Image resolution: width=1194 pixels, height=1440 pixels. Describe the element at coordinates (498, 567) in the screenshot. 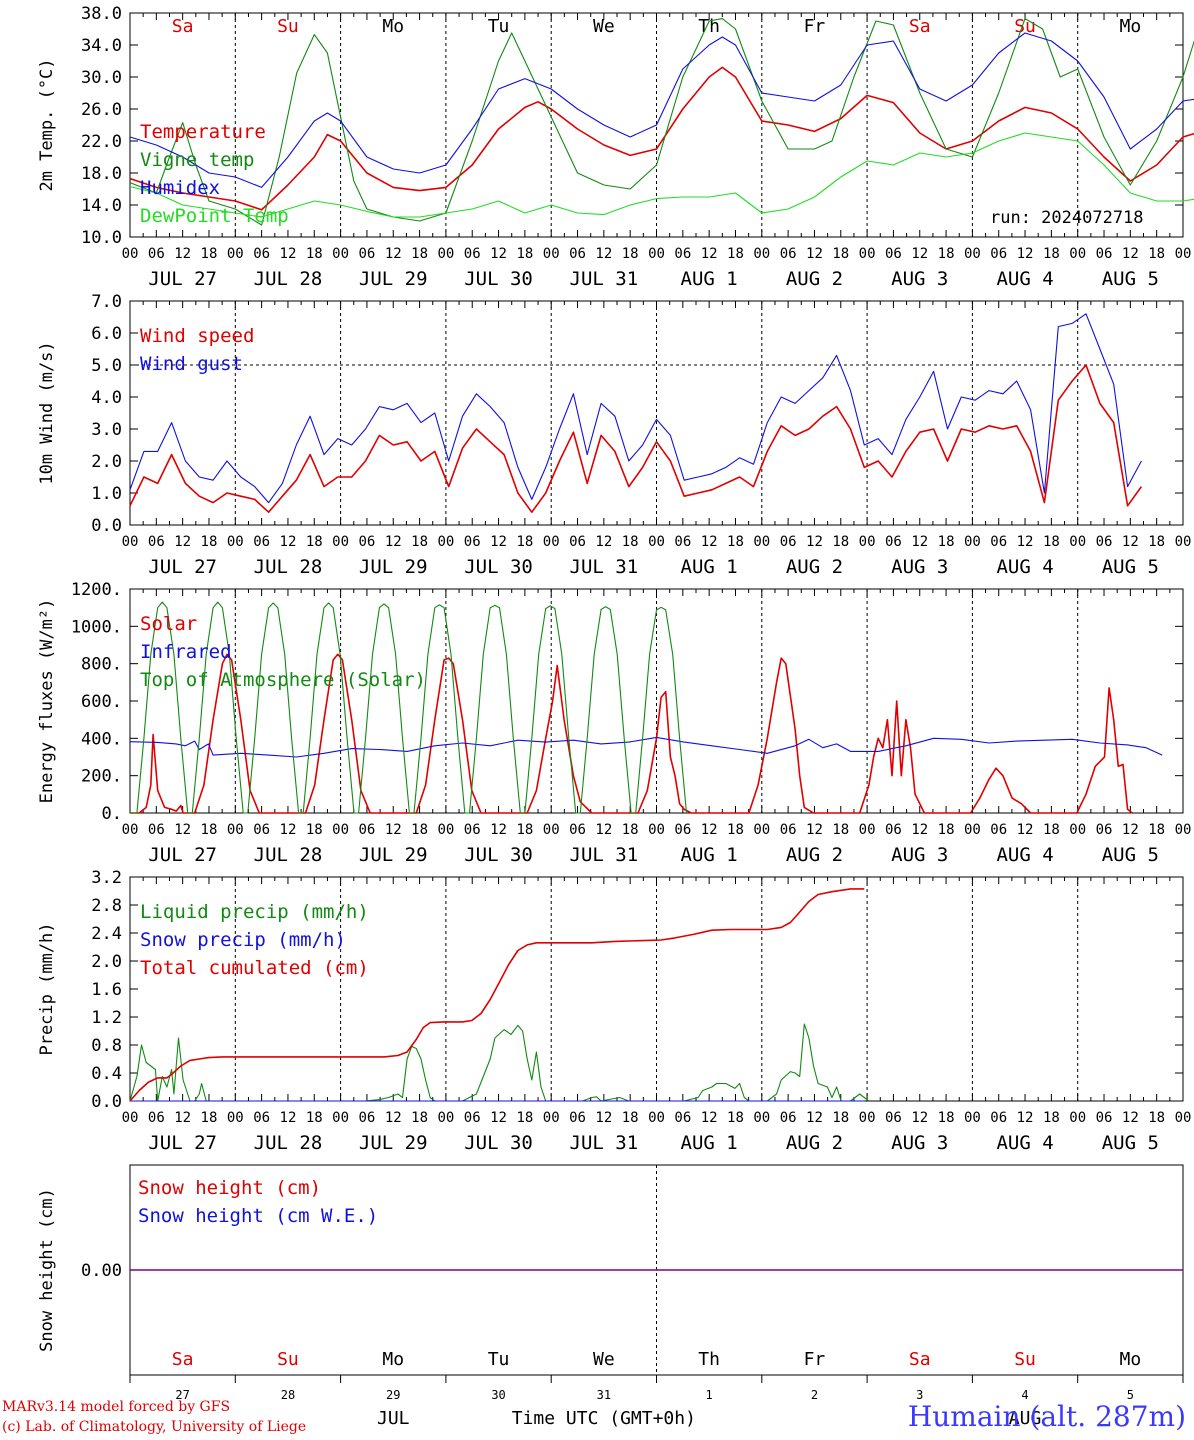

I see `date-label: JUL 30` at that location.